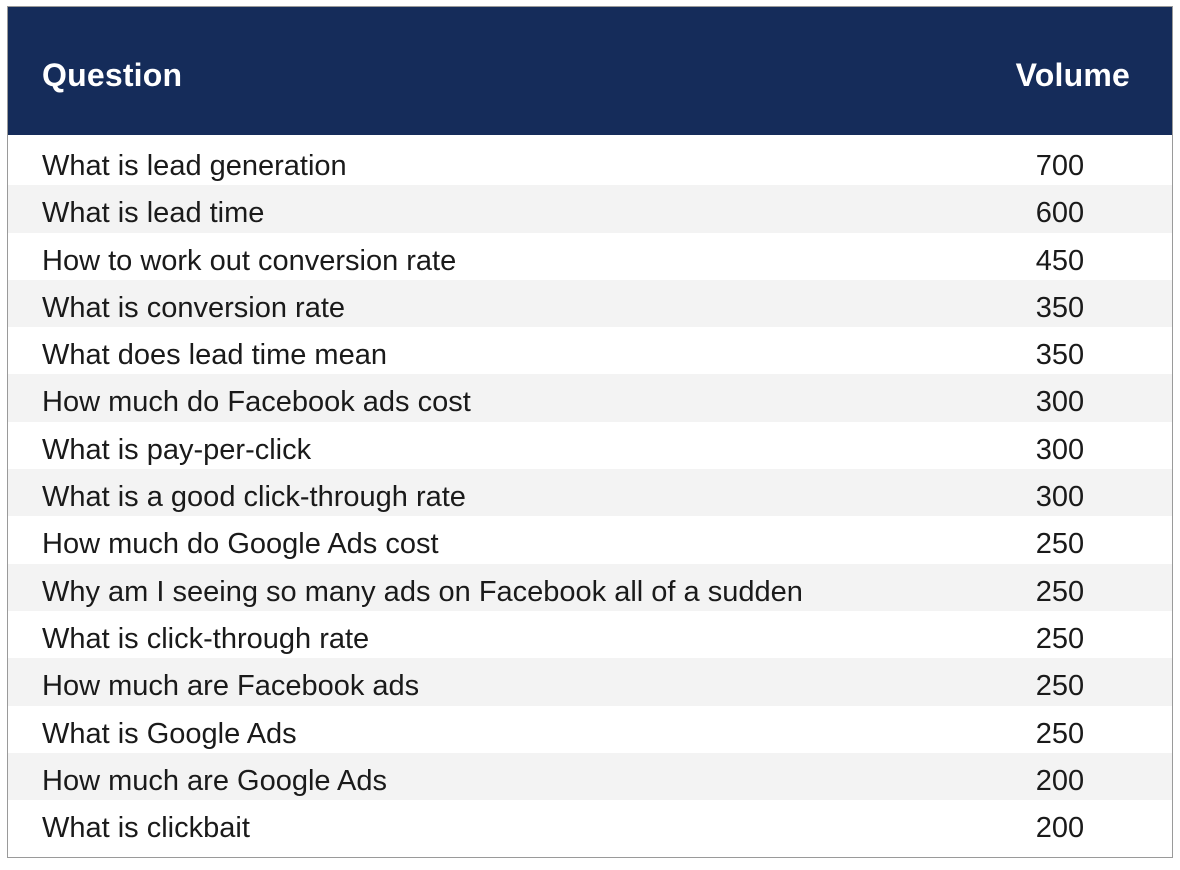 Image resolution: width=1180 pixels, height=870 pixels. What do you see at coordinates (169, 733) in the screenshot?
I see `question-cell: What is Google Ads` at bounding box center [169, 733].